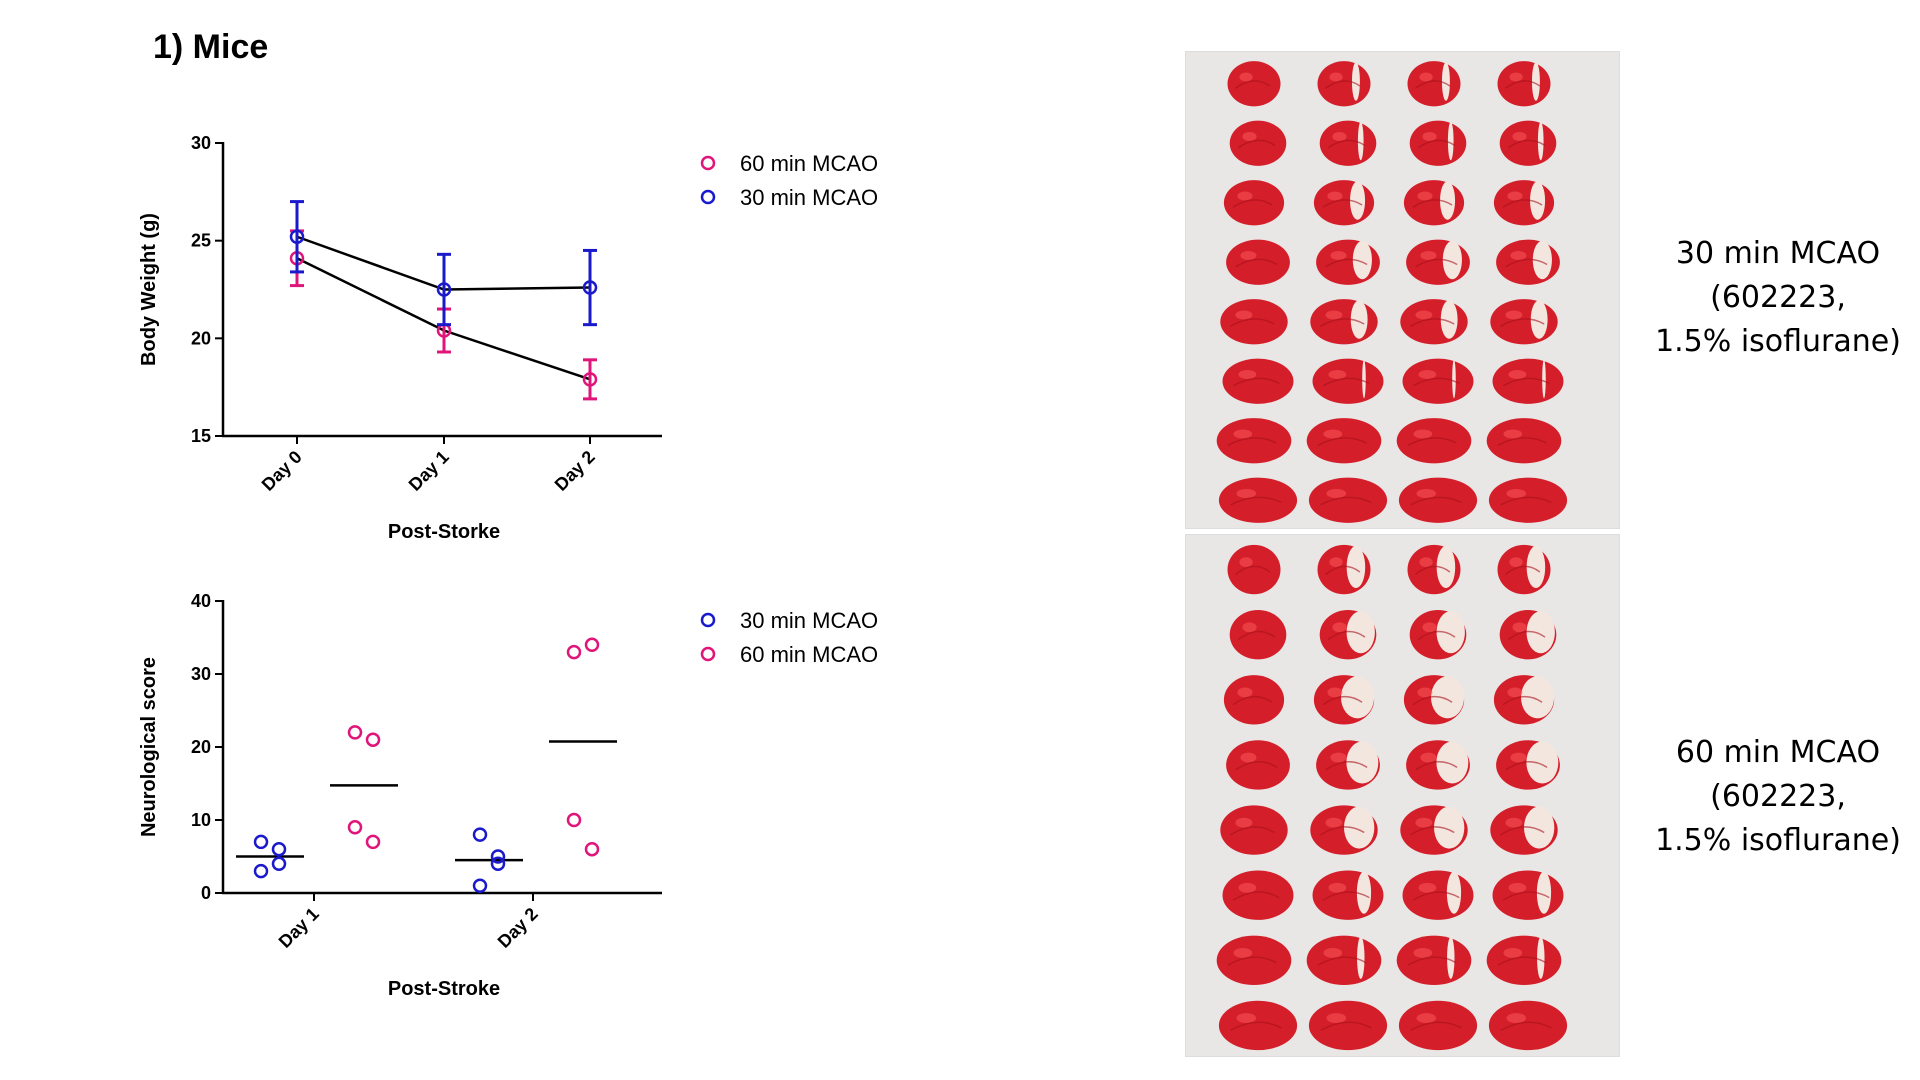  What do you see at coordinates (201, 436) in the screenshot?
I see `y-tick-label: 15` at bounding box center [201, 436].